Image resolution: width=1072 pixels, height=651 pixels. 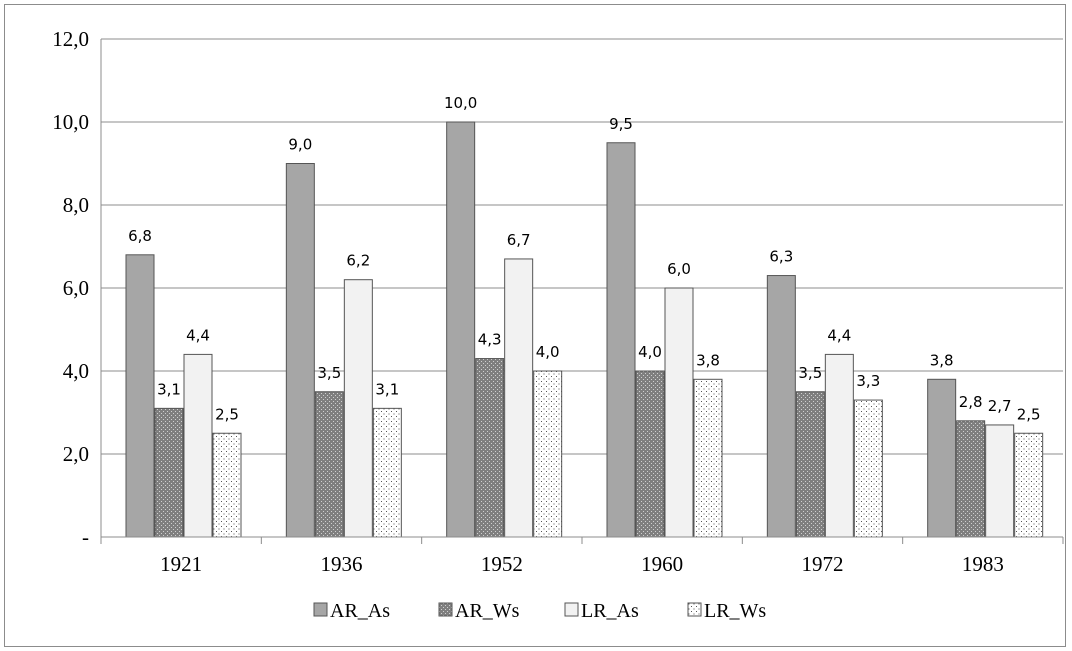 I want to click on bar-lr-ws-1972, so click(x=868, y=468).